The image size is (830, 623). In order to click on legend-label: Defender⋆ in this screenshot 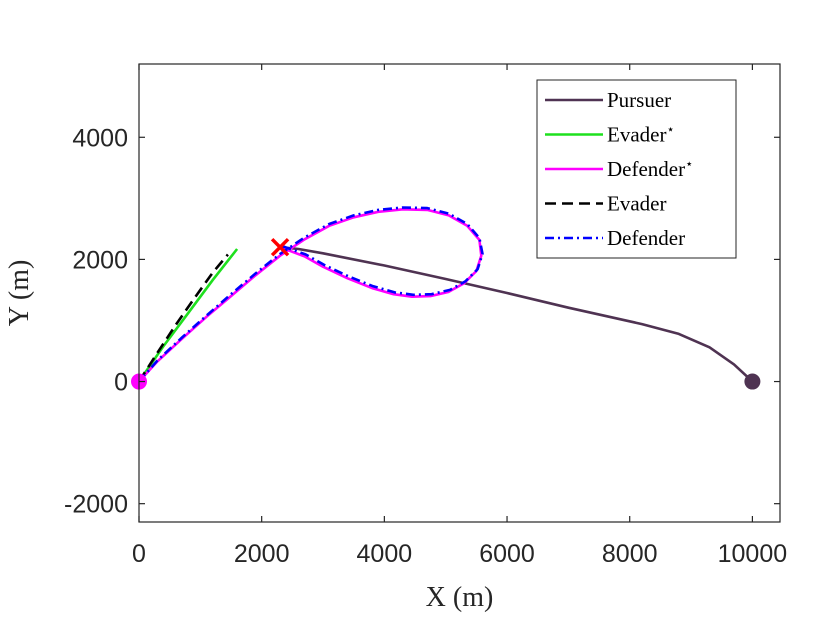, I will do `click(650, 168)`.